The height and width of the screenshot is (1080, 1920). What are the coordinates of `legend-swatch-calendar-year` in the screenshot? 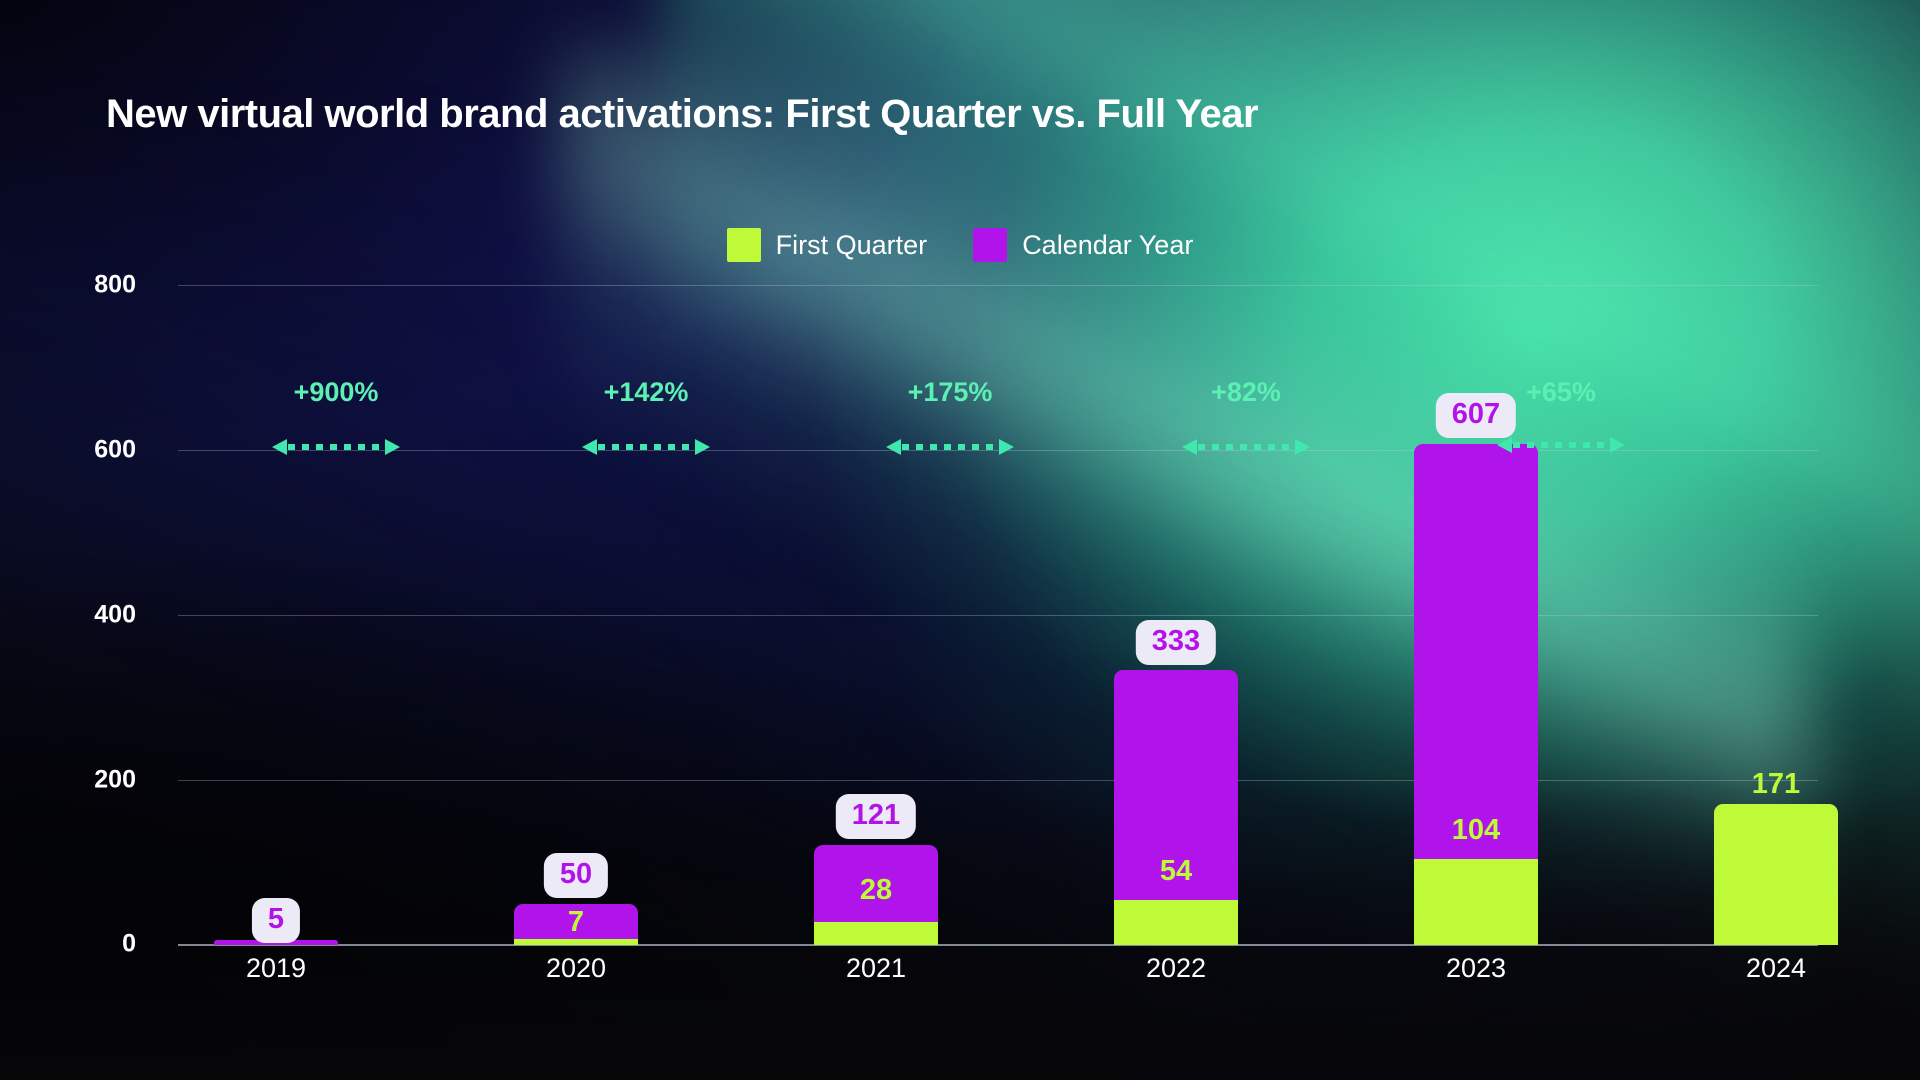 It's located at (990, 245).